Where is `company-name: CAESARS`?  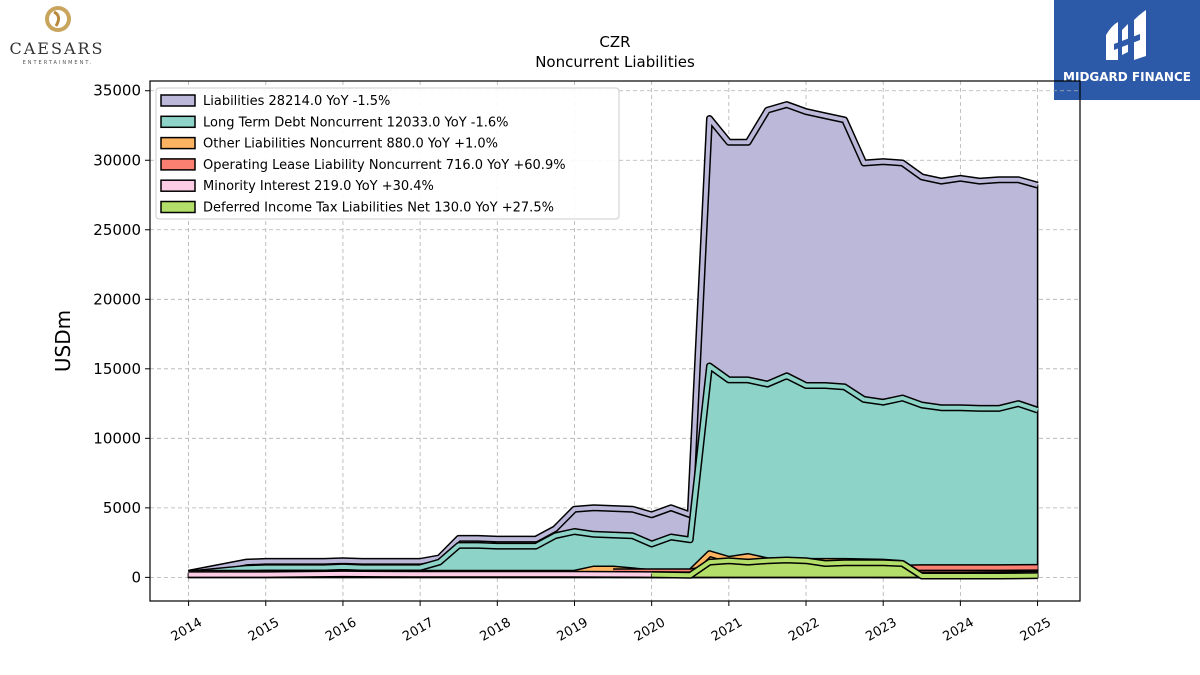
company-name: CAESARS is located at coordinates (57, 48).